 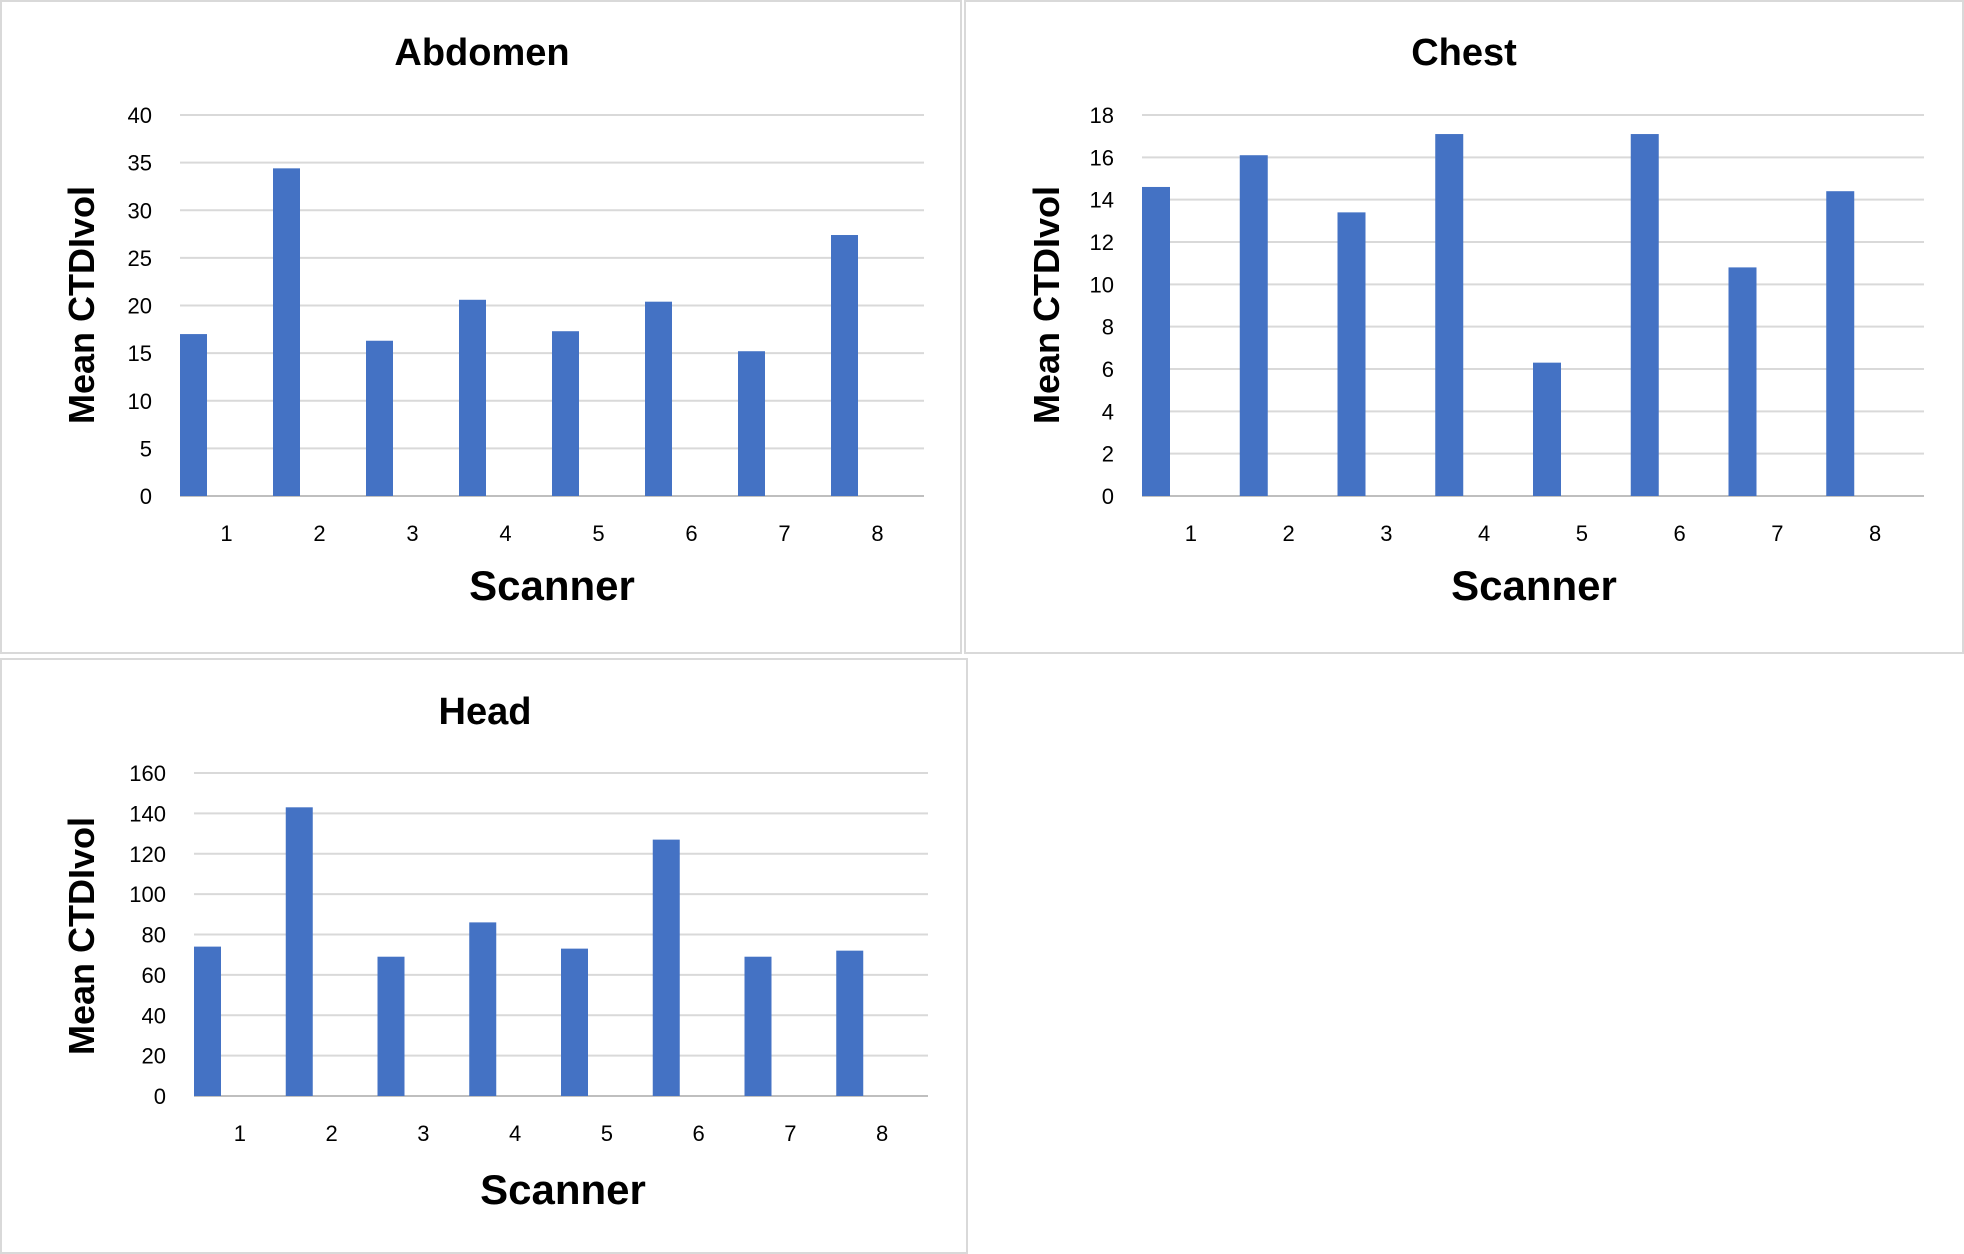 What do you see at coordinates (1102, 200) in the screenshot?
I see `y-tick-label: 14` at bounding box center [1102, 200].